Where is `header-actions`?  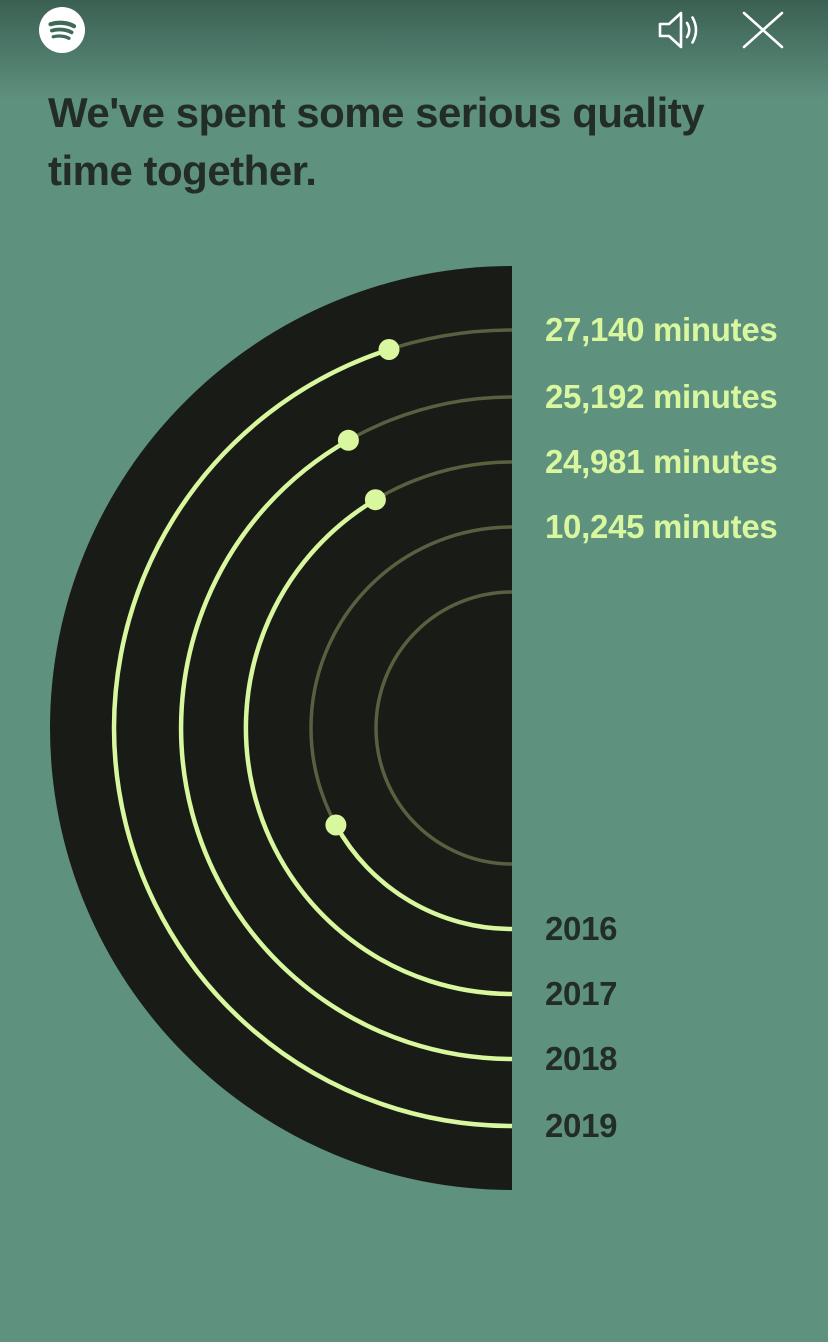
header-actions is located at coordinates (721, 30).